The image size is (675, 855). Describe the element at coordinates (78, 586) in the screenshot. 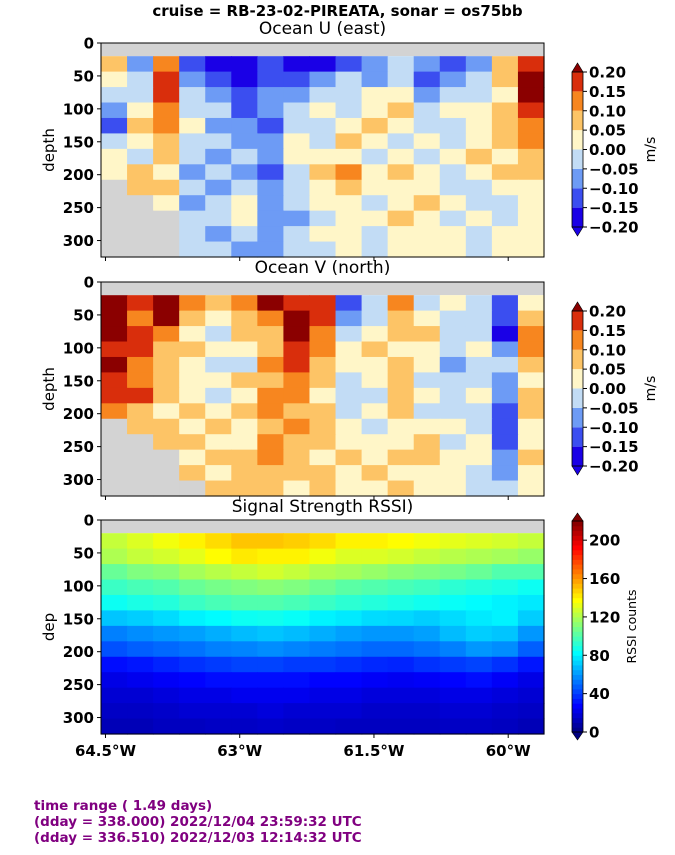

I see `y-tick-label: 100` at that location.